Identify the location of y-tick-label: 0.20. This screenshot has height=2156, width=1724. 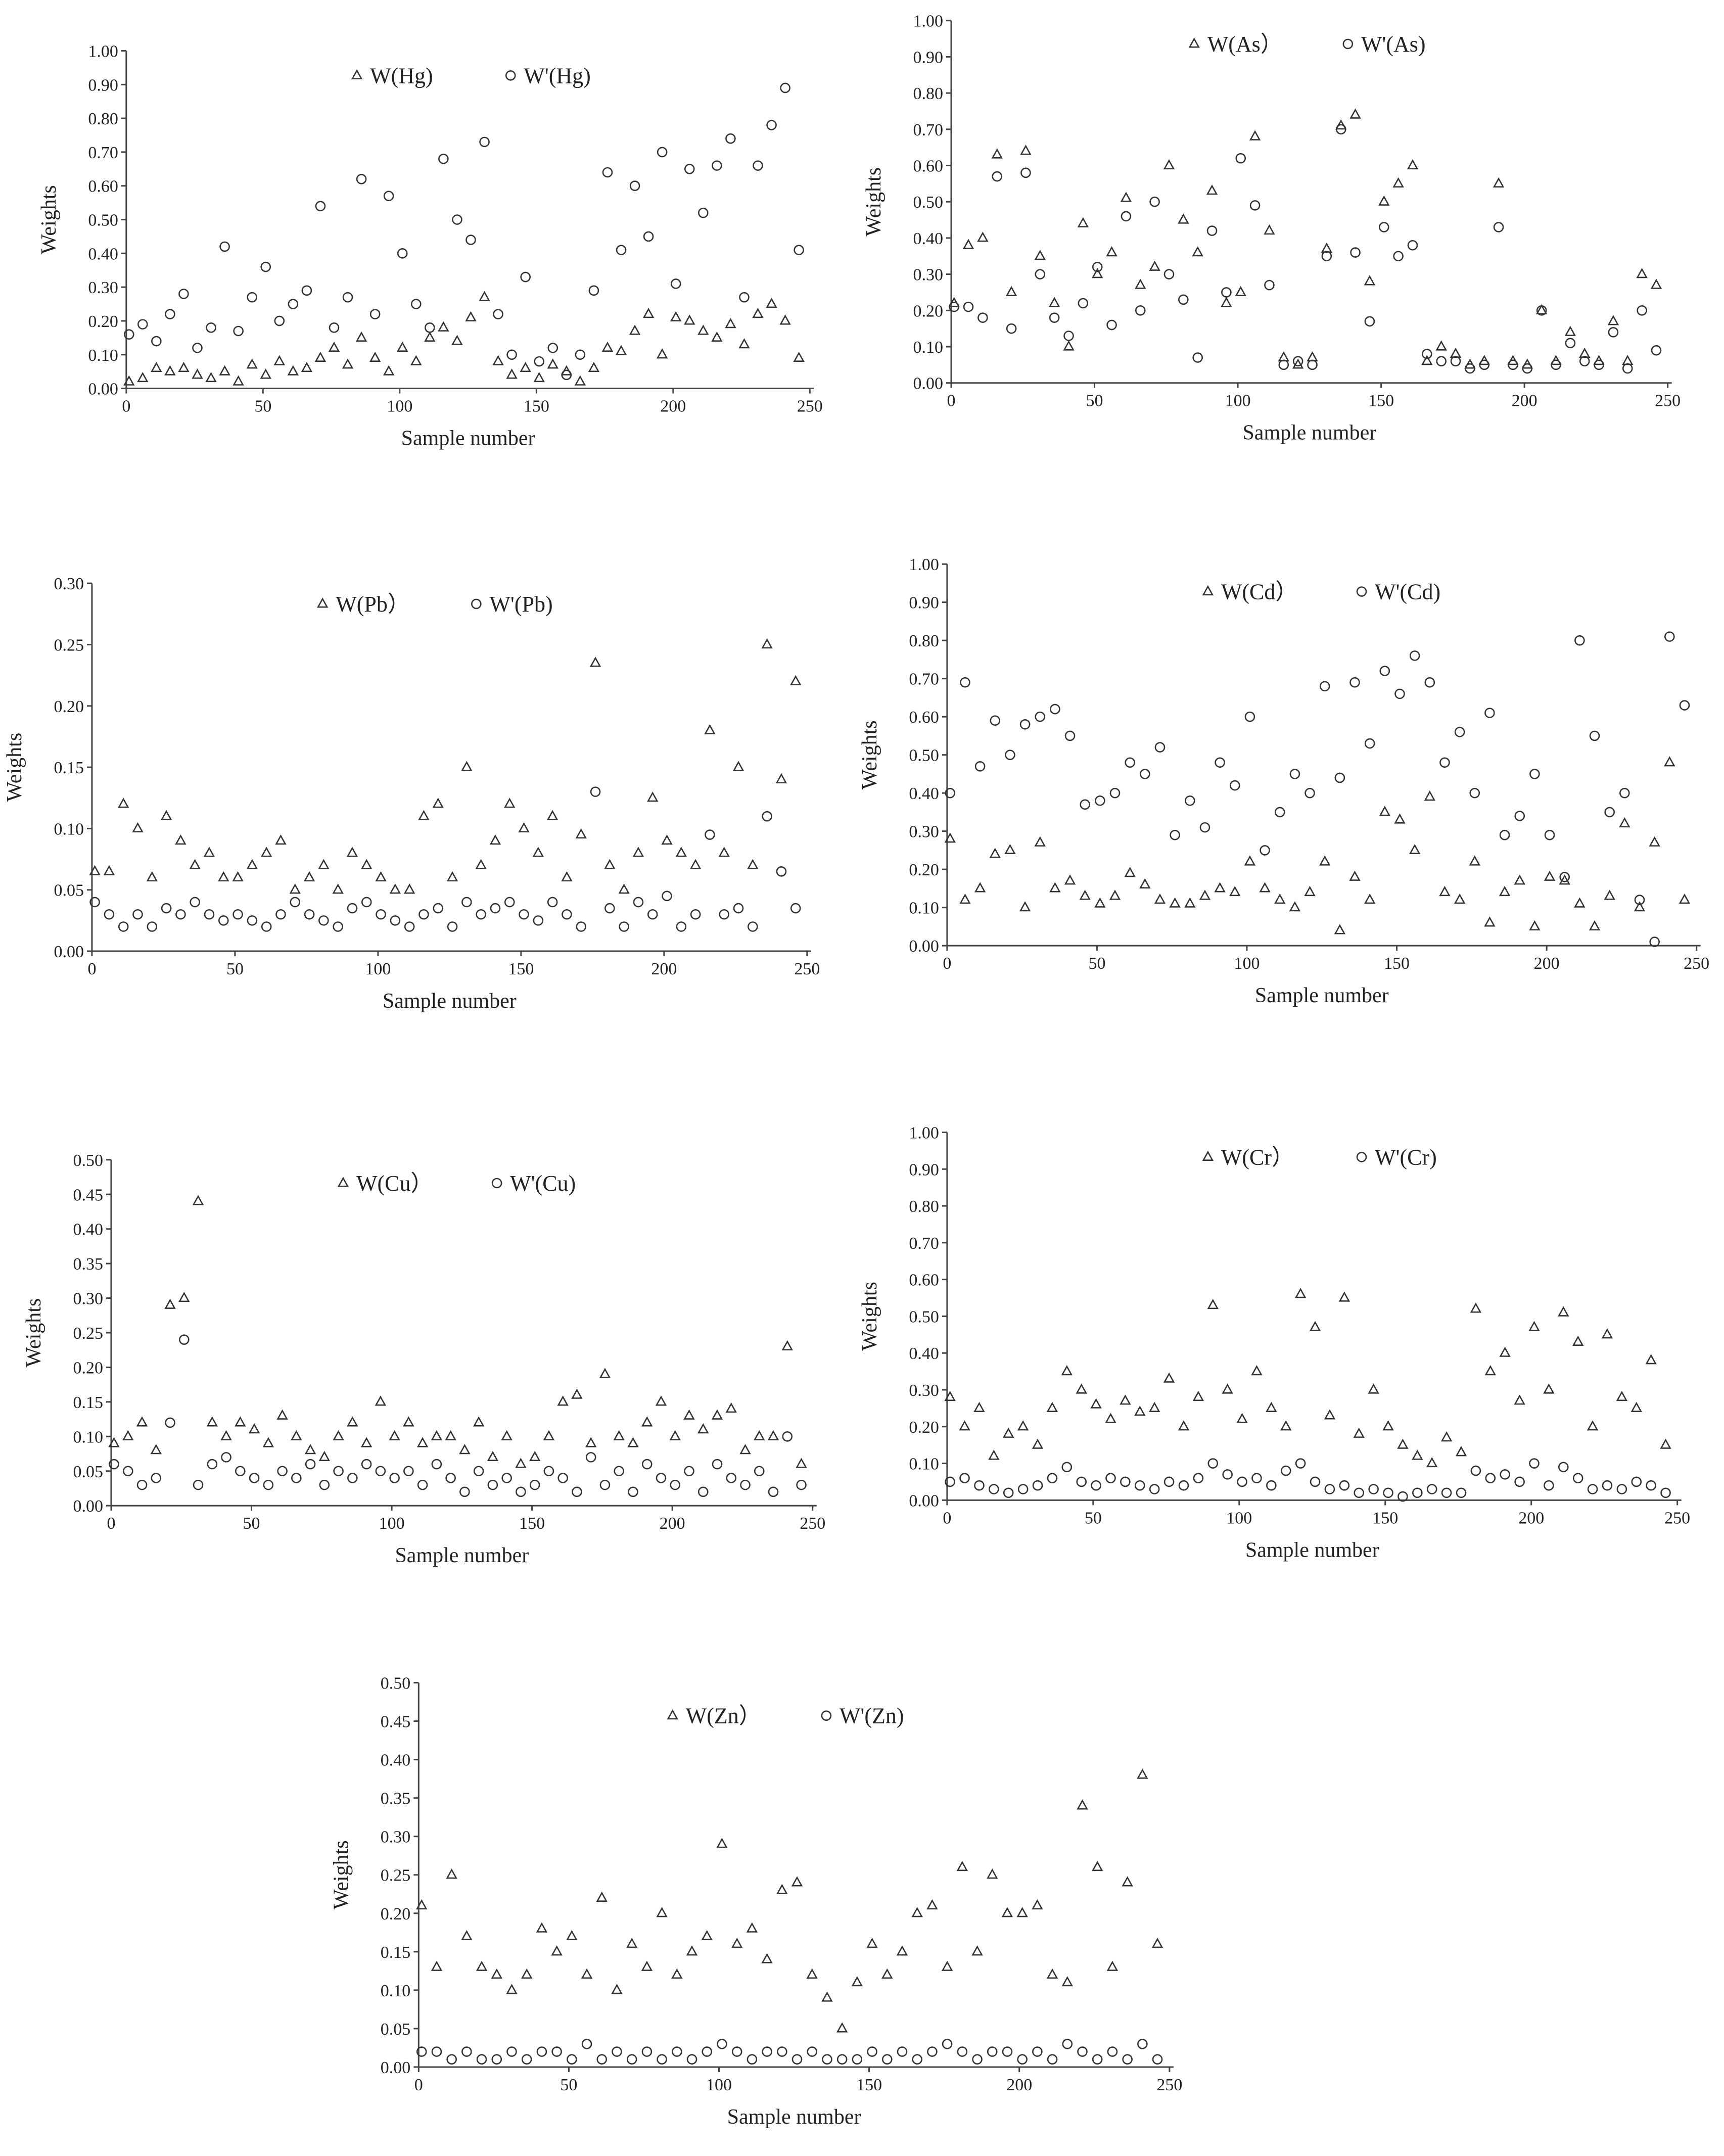
(69, 706).